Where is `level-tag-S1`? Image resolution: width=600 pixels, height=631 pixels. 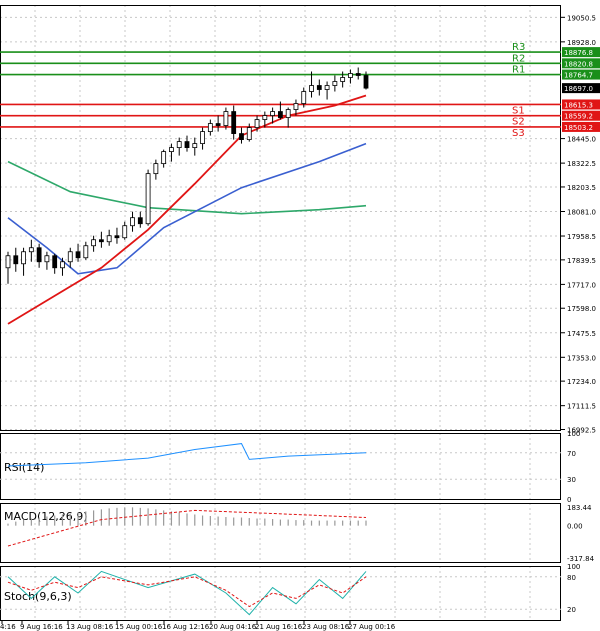
level-tag-S1 is located at coordinates (581, 104).